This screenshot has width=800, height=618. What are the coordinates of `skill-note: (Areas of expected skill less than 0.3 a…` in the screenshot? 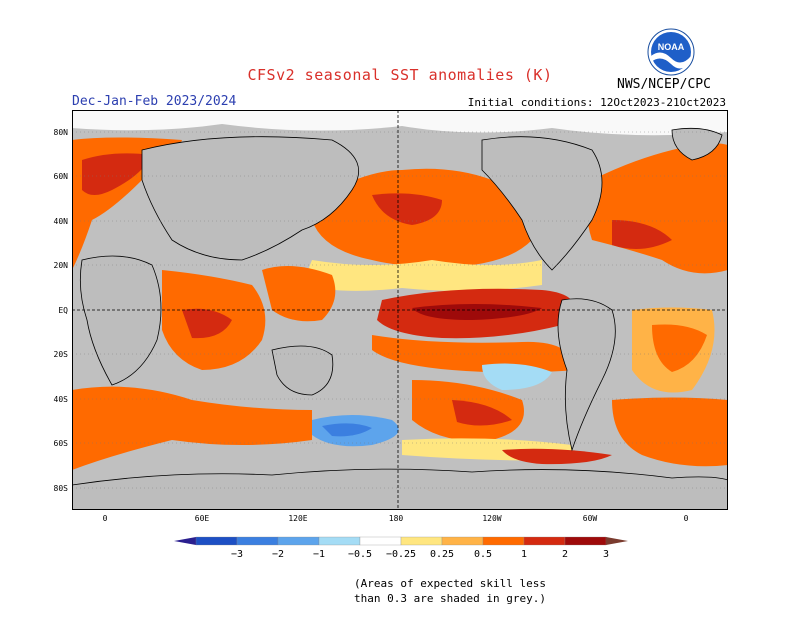 It's located at (450, 591).